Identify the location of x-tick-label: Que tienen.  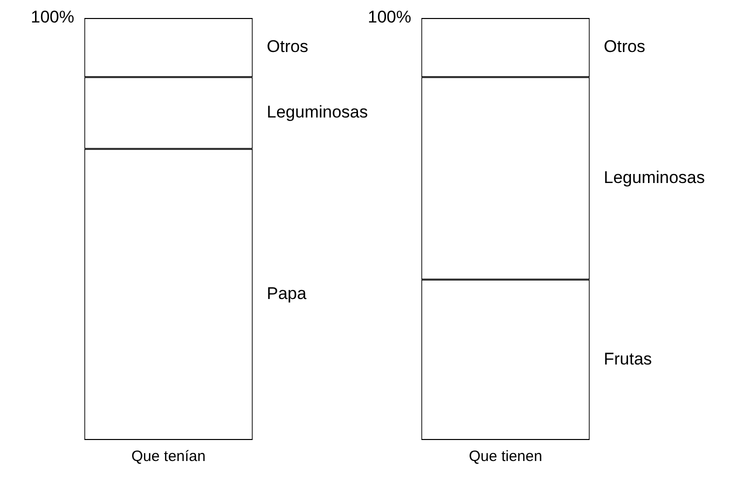
(505, 457).